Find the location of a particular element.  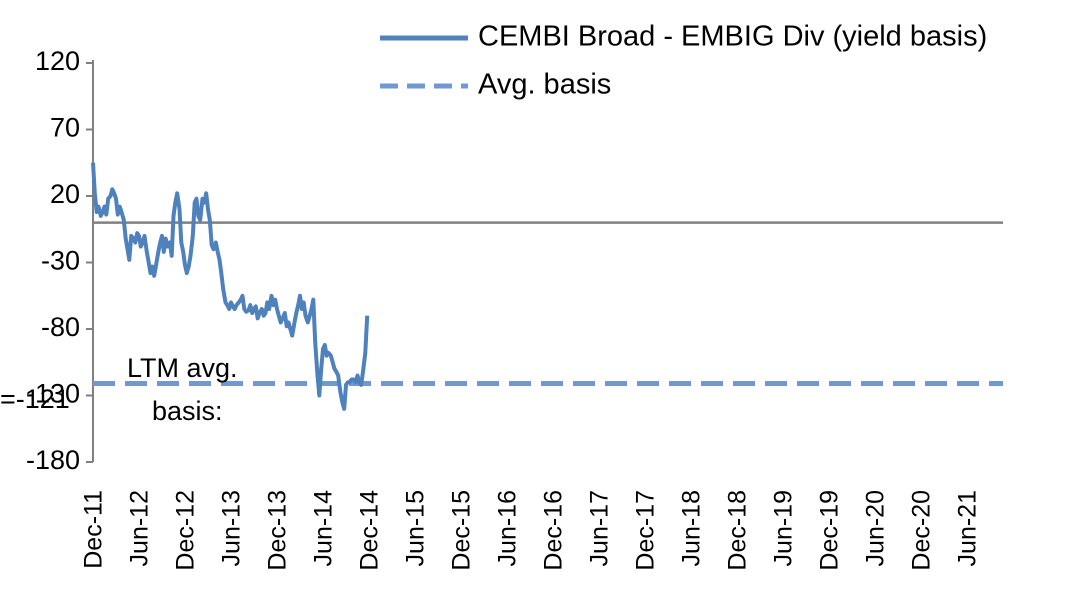

x-tick-label: Jun-20 is located at coordinates (876, 528).